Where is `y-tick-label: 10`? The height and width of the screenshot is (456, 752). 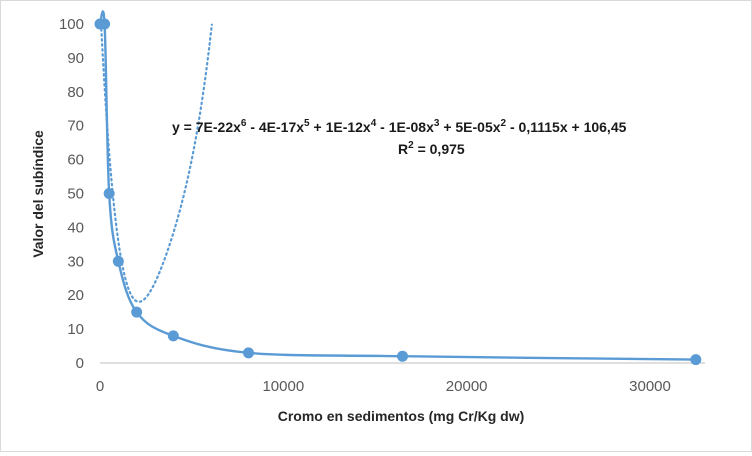 y-tick-label: 10 is located at coordinates (75, 329).